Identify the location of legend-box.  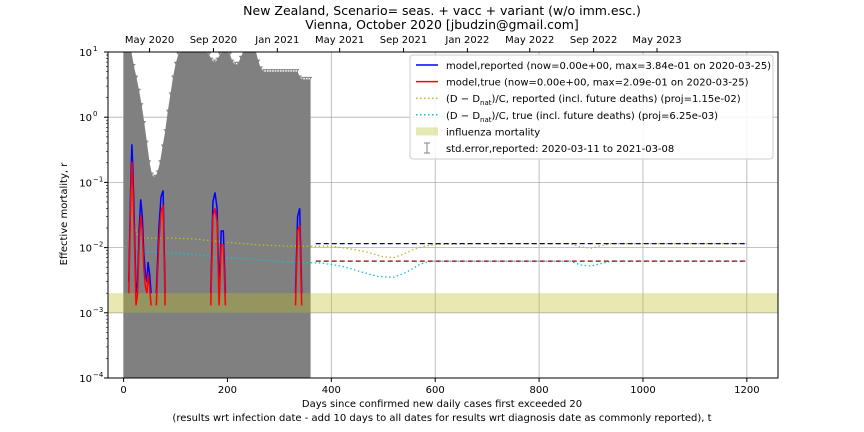
(591, 107).